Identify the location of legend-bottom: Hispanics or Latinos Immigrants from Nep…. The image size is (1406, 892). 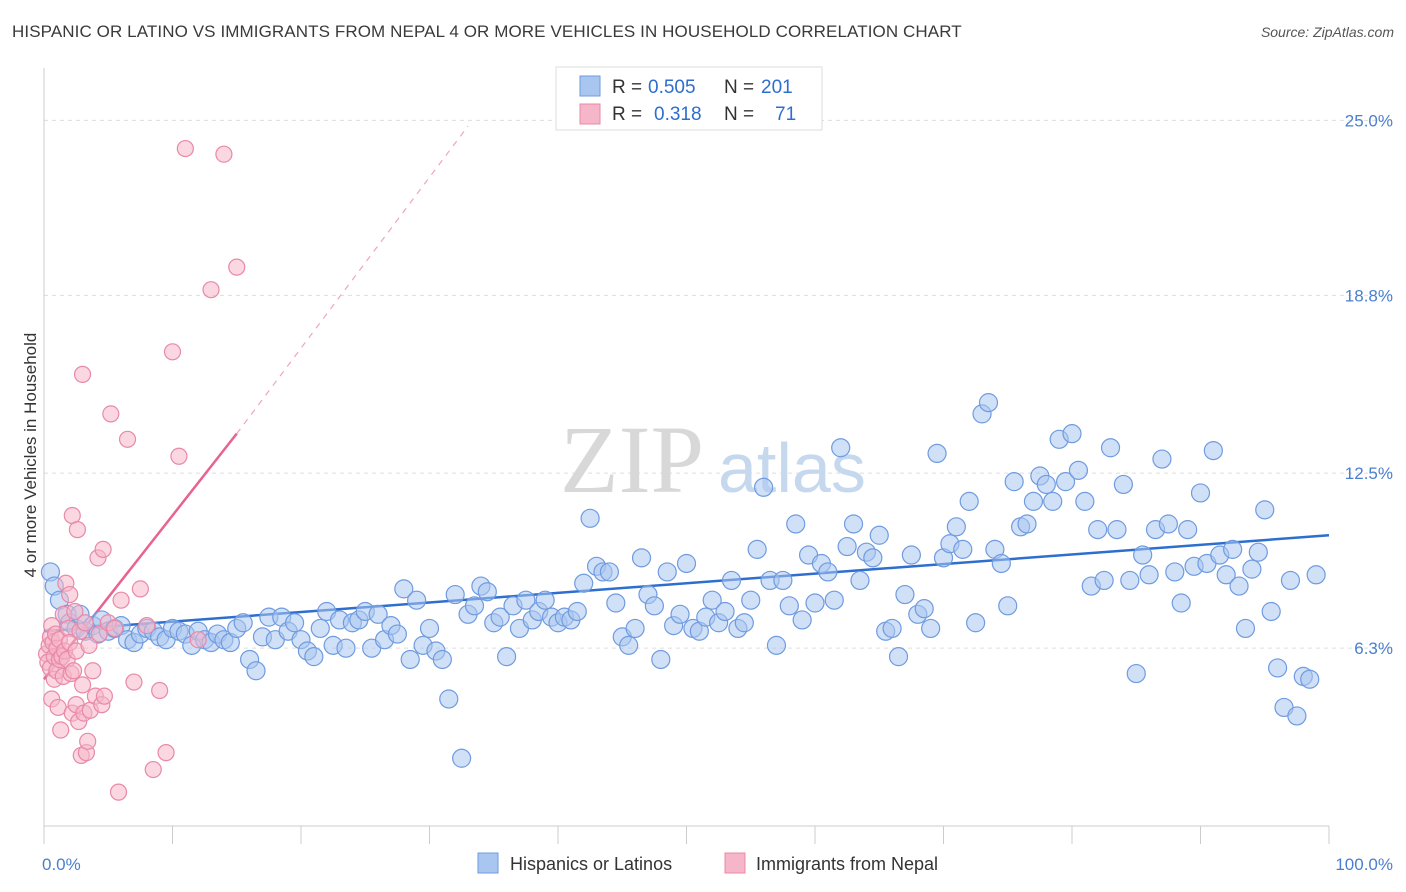
(707, 863).